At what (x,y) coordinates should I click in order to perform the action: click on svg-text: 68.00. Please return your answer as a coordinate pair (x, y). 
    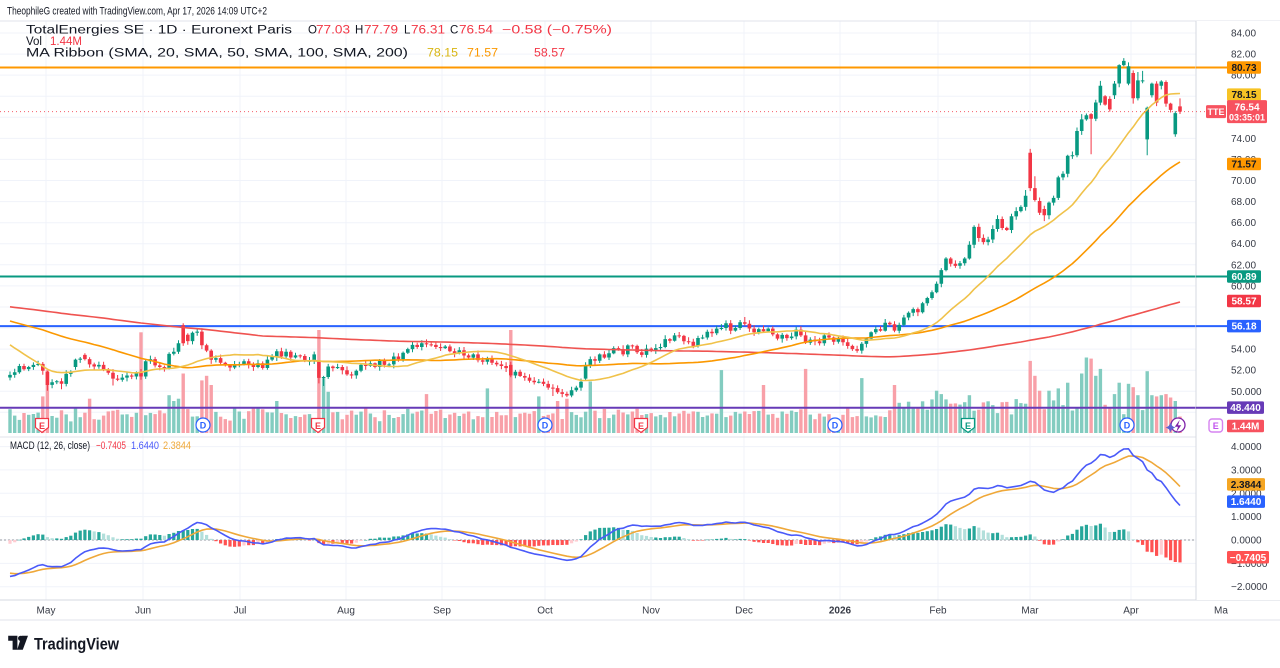
    Looking at the image, I should click on (1243, 202).